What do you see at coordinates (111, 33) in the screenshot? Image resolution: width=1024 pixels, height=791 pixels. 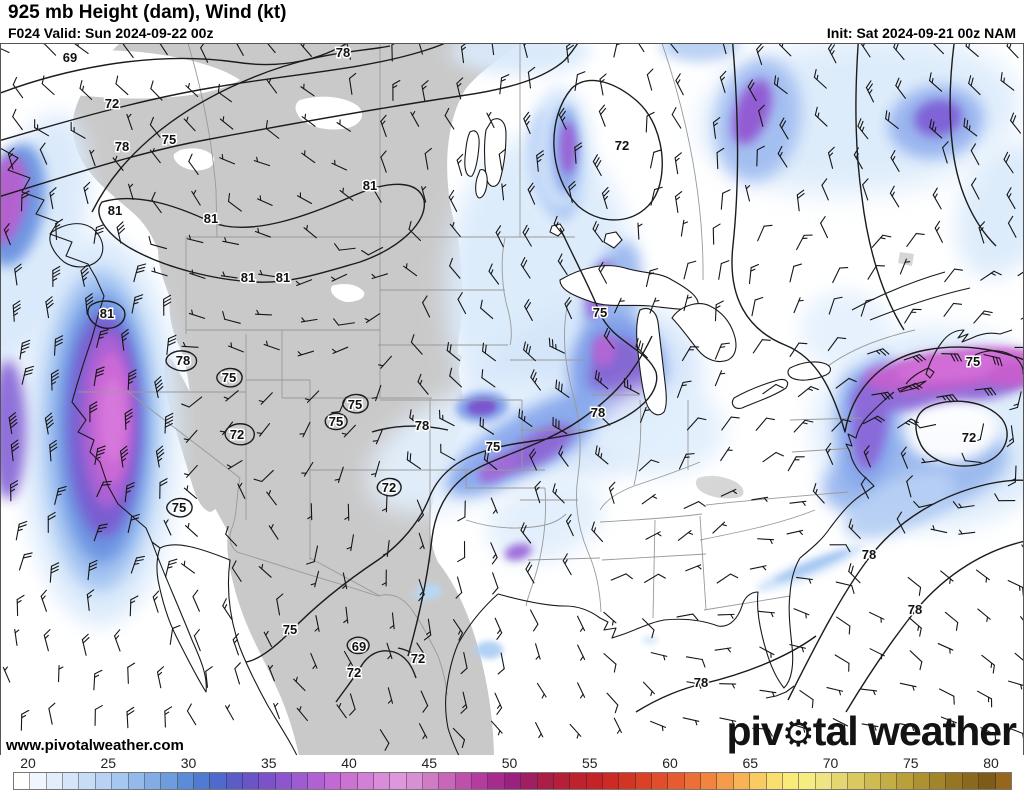 I see `forecast-valid-label: F024 Valid: Sun 2024-09-22 00z` at bounding box center [111, 33].